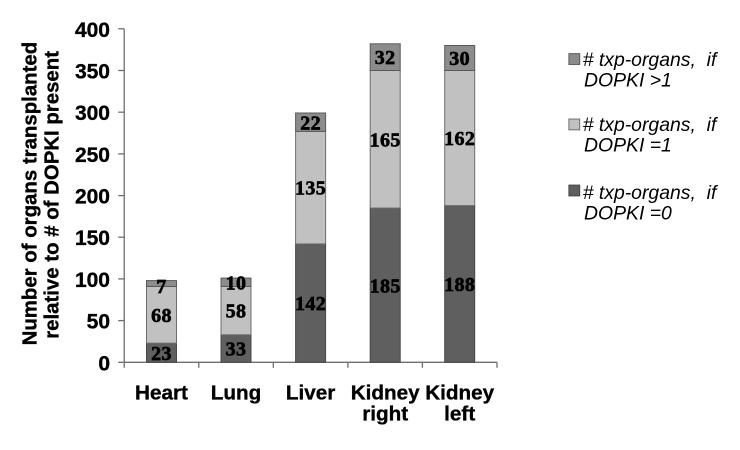  I want to click on svg-text: DOPKI =1, so click(628, 146).